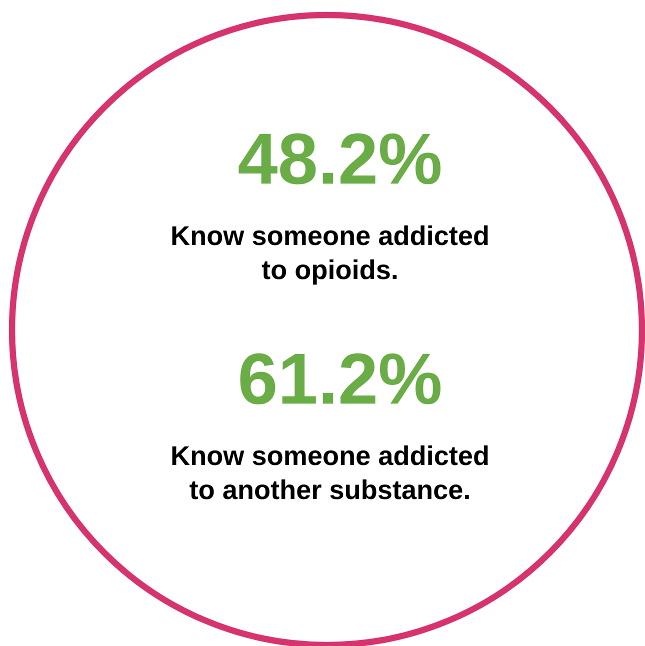 This screenshot has height=646, width=645. I want to click on data-label: 48.2%, so click(339, 158).